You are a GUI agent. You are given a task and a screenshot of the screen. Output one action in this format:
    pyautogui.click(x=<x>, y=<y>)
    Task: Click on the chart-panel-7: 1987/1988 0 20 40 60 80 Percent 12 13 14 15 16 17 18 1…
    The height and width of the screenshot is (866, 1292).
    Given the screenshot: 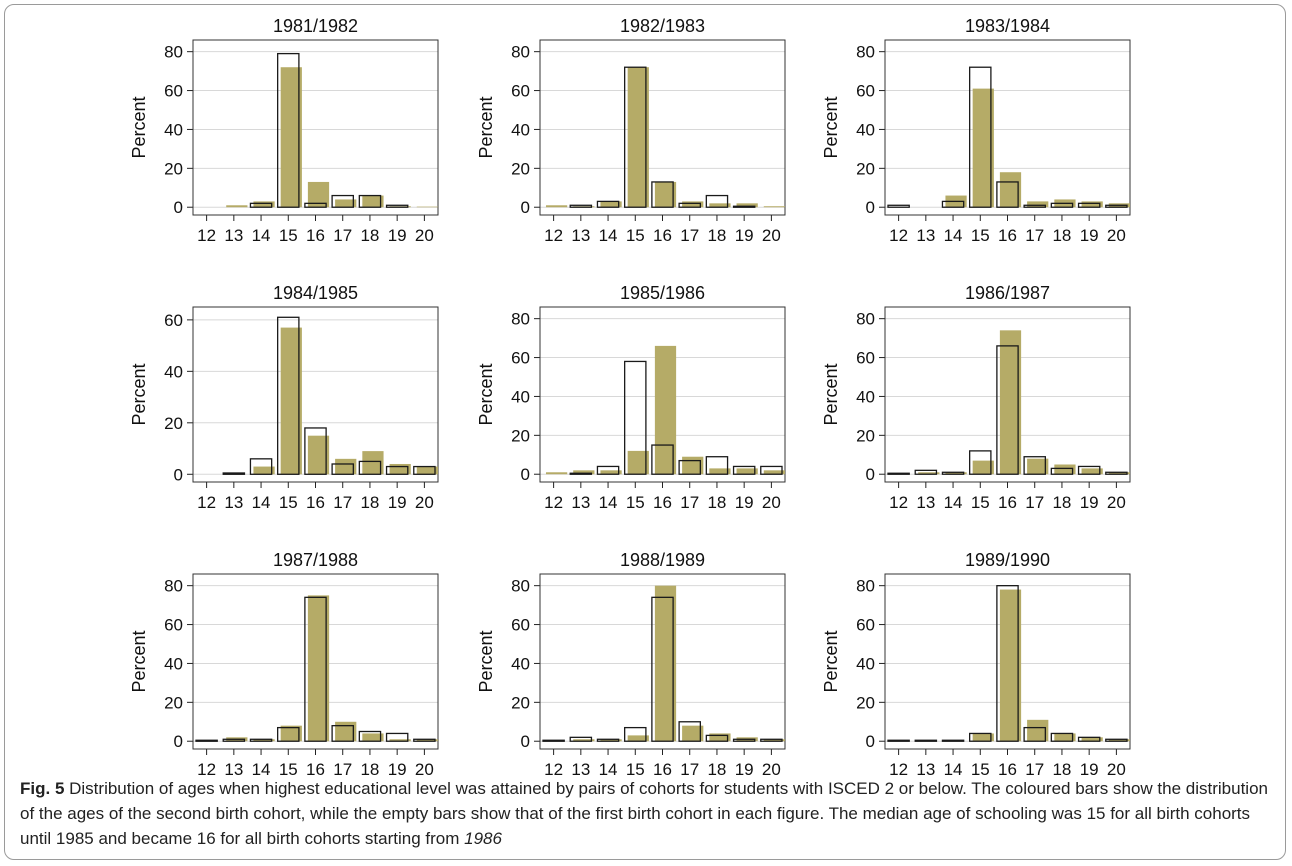 What is the action you would take?
    pyautogui.click(x=284, y=664)
    